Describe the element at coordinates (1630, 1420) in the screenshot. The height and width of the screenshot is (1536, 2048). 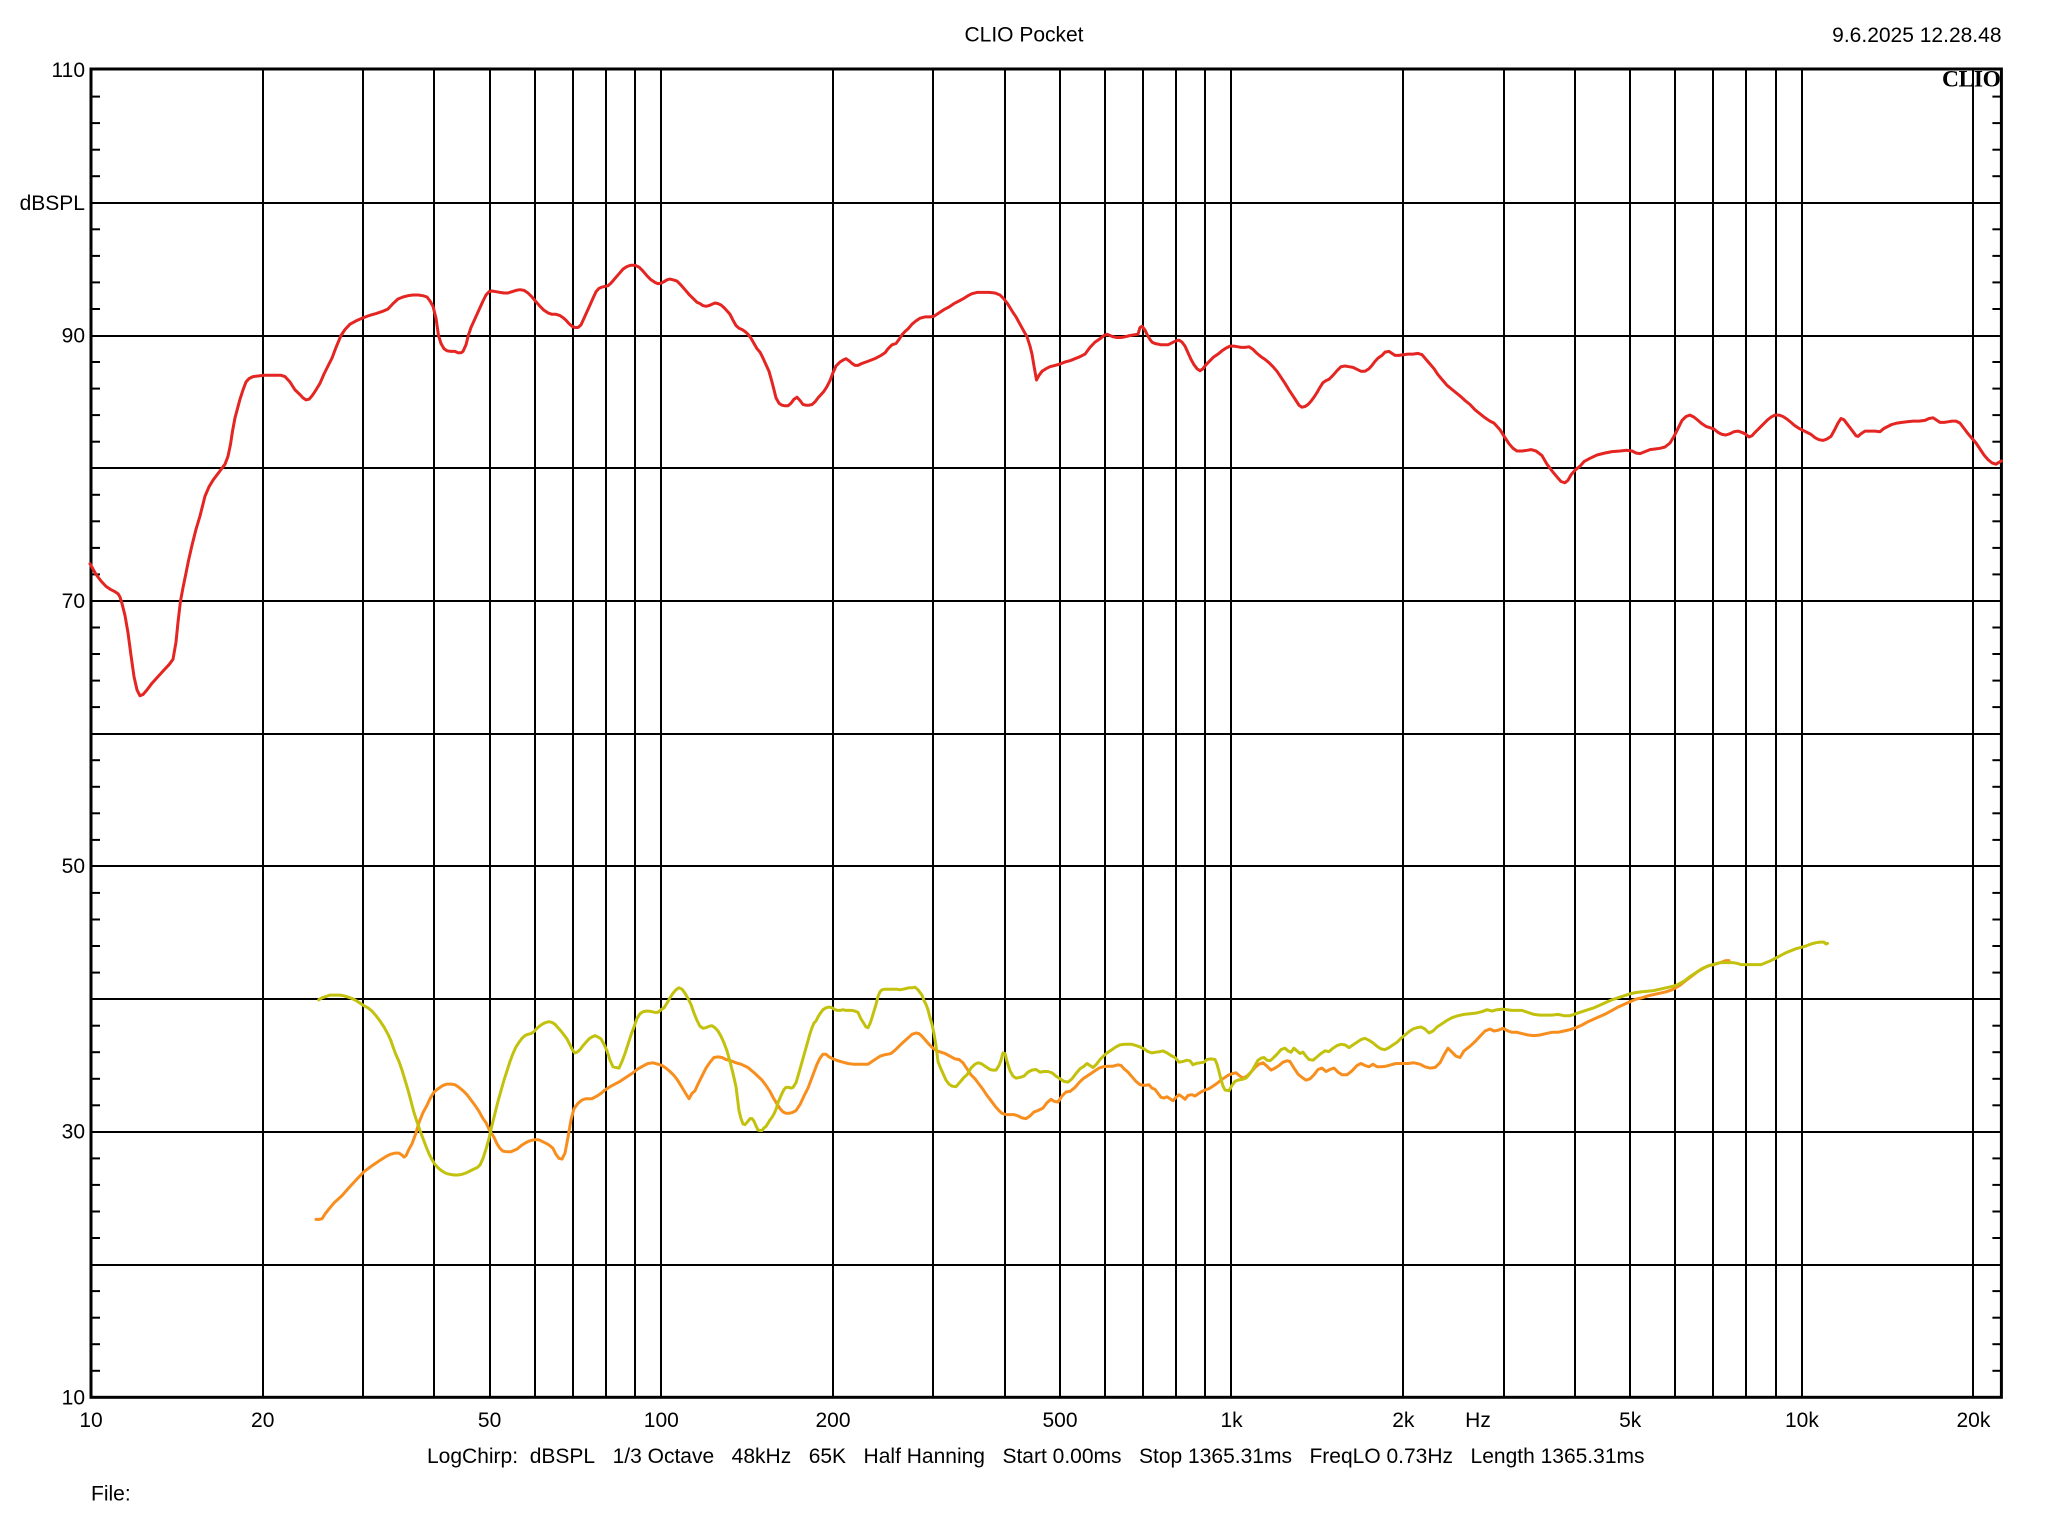
I see `svg-text: 5k` at that location.